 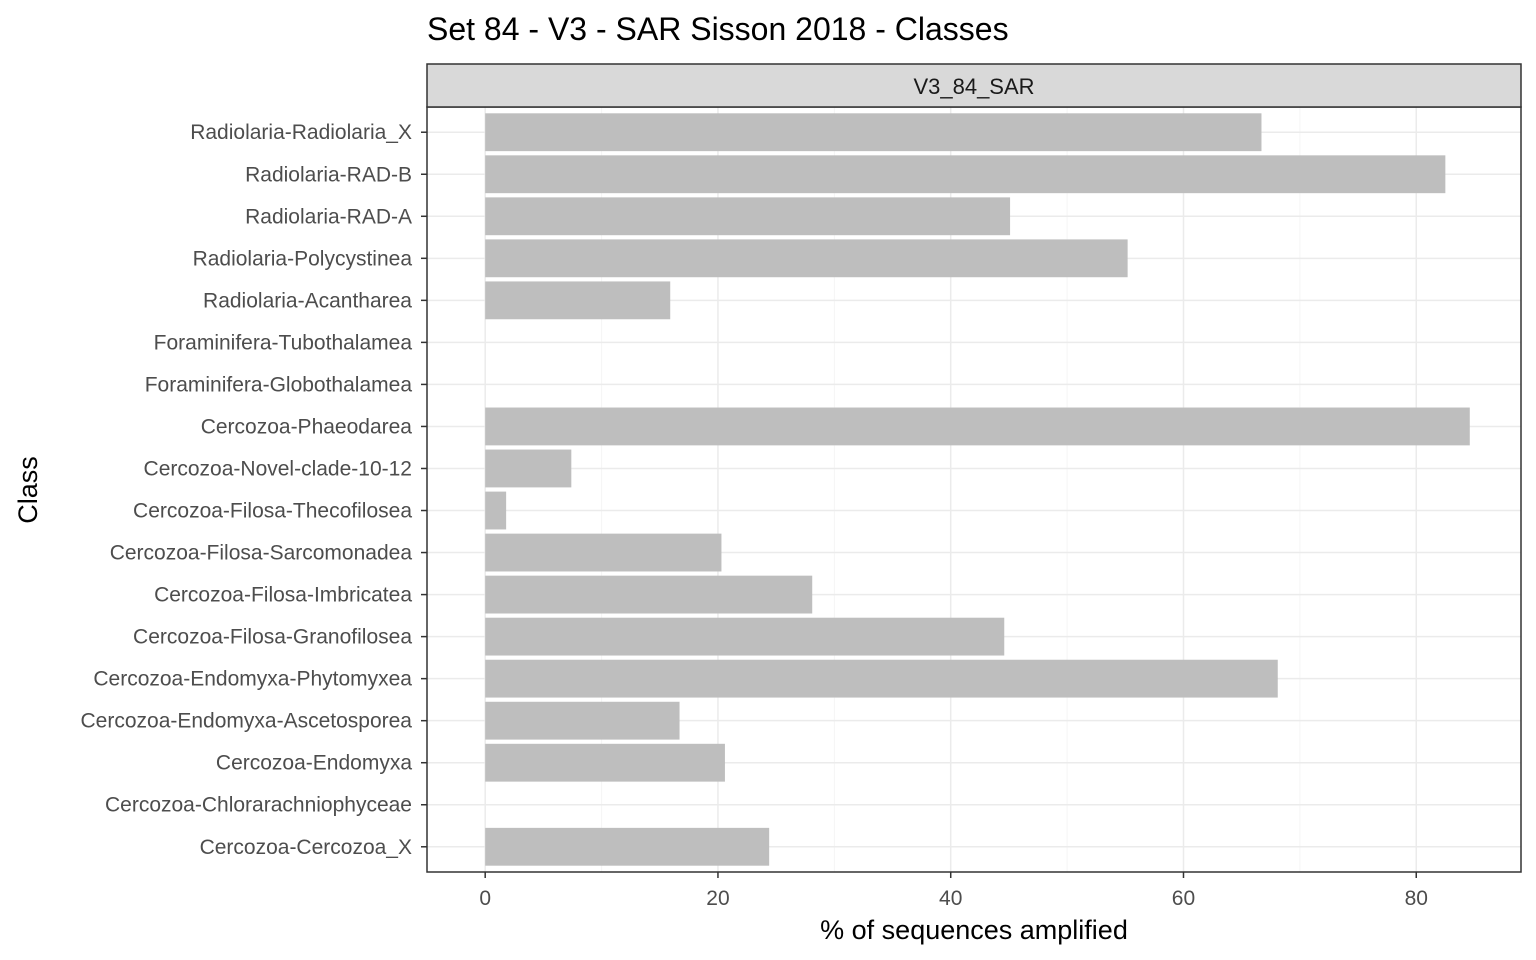 I want to click on y-tick-label: Cercozoa-Novel-clade-10-12, so click(x=278, y=468).